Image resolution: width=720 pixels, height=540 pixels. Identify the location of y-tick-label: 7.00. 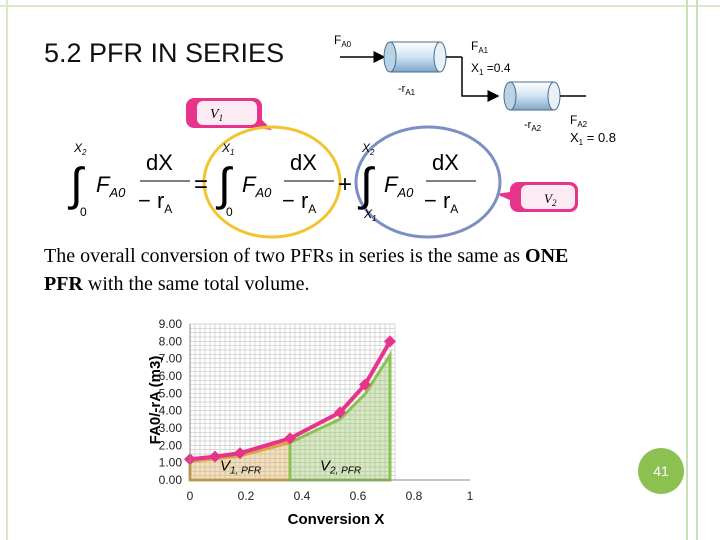
(171, 359).